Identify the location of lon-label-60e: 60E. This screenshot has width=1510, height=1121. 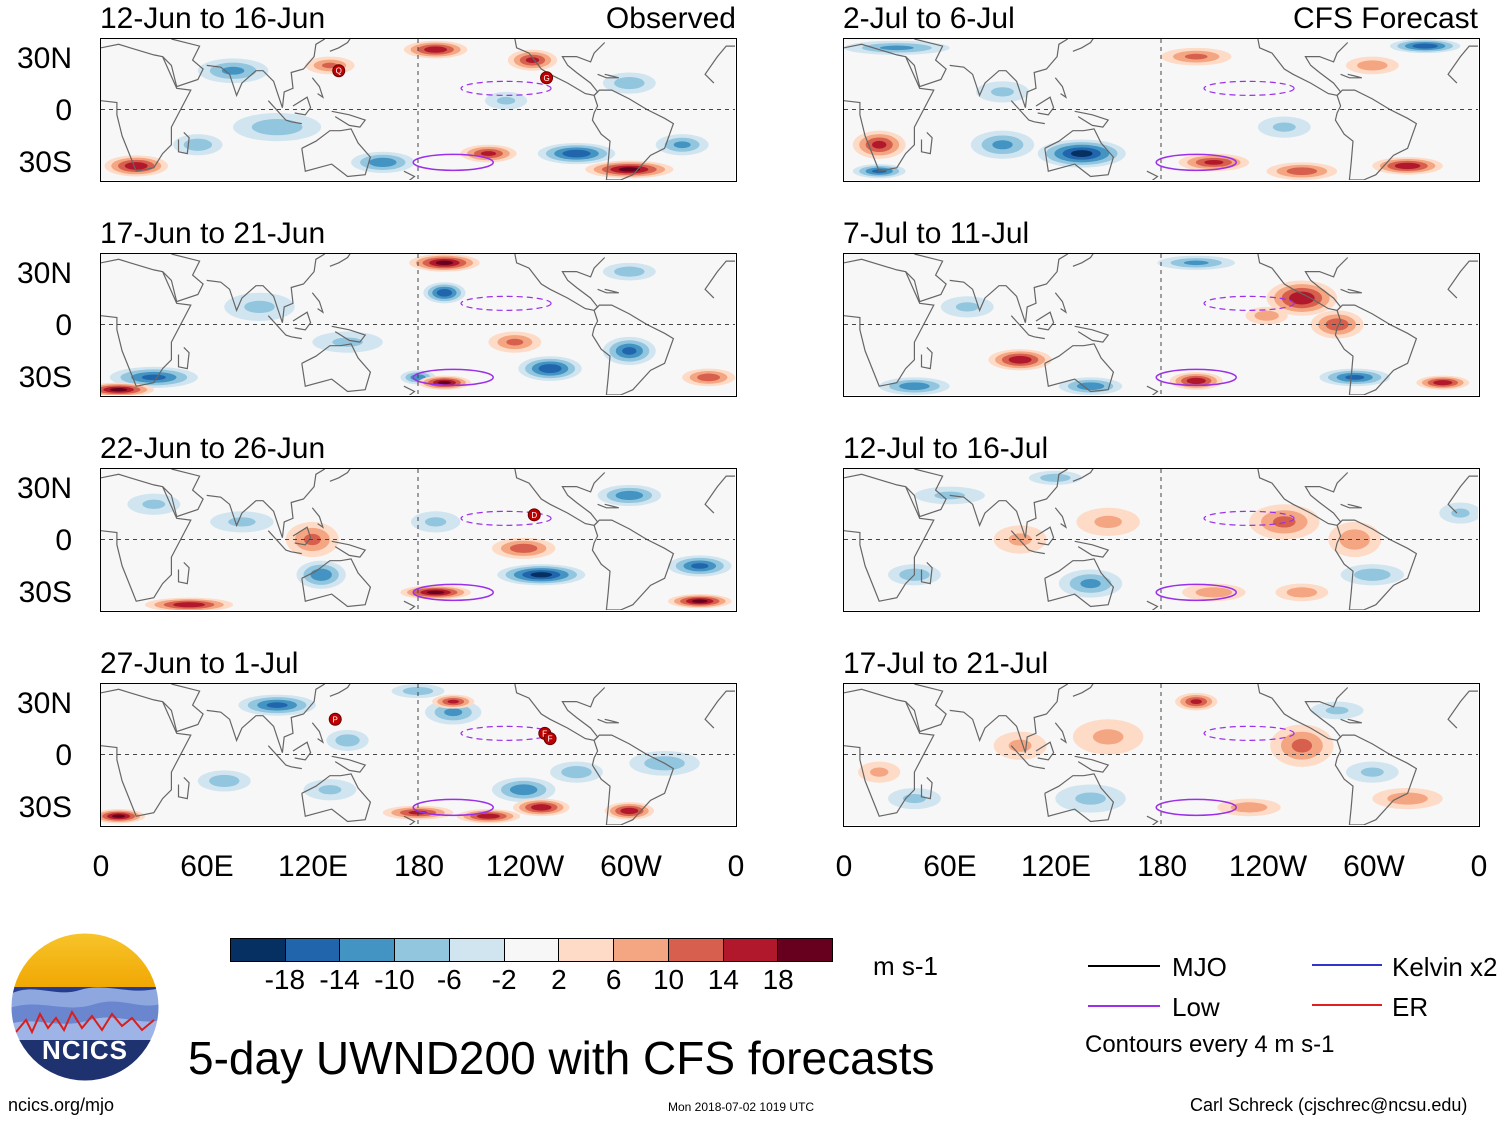
(207, 866).